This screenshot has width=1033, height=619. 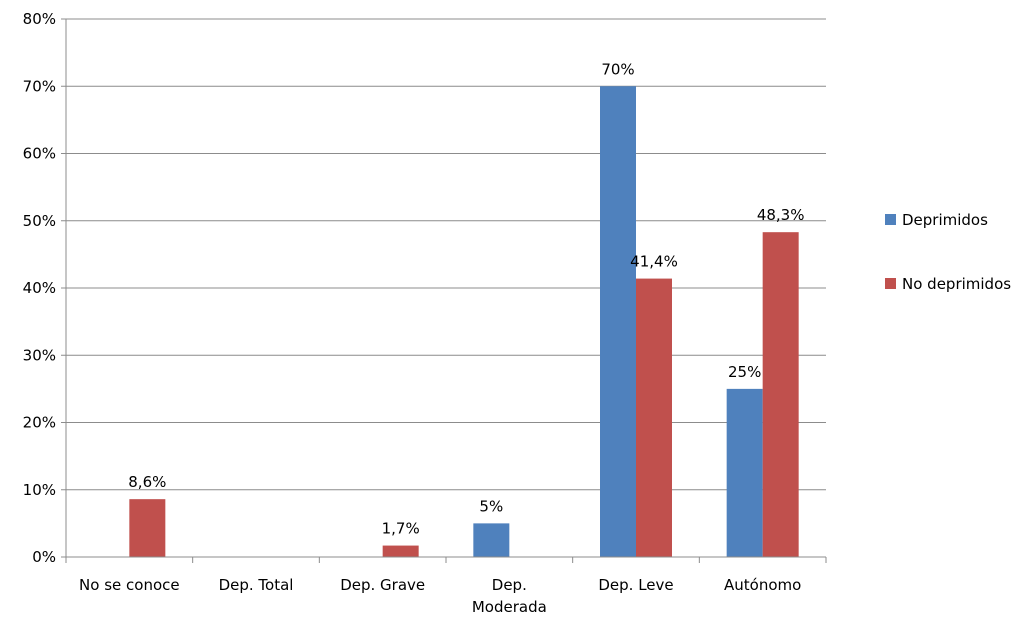 What do you see at coordinates (635, 585) in the screenshot?
I see `x-tick-label: Dep. Leve` at bounding box center [635, 585].